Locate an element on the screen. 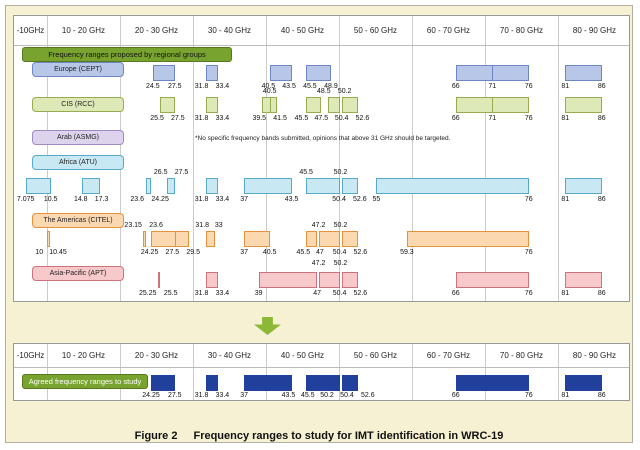 The height and width of the screenshot is (450, 640). tick-label: 86 is located at coordinates (601, 395).